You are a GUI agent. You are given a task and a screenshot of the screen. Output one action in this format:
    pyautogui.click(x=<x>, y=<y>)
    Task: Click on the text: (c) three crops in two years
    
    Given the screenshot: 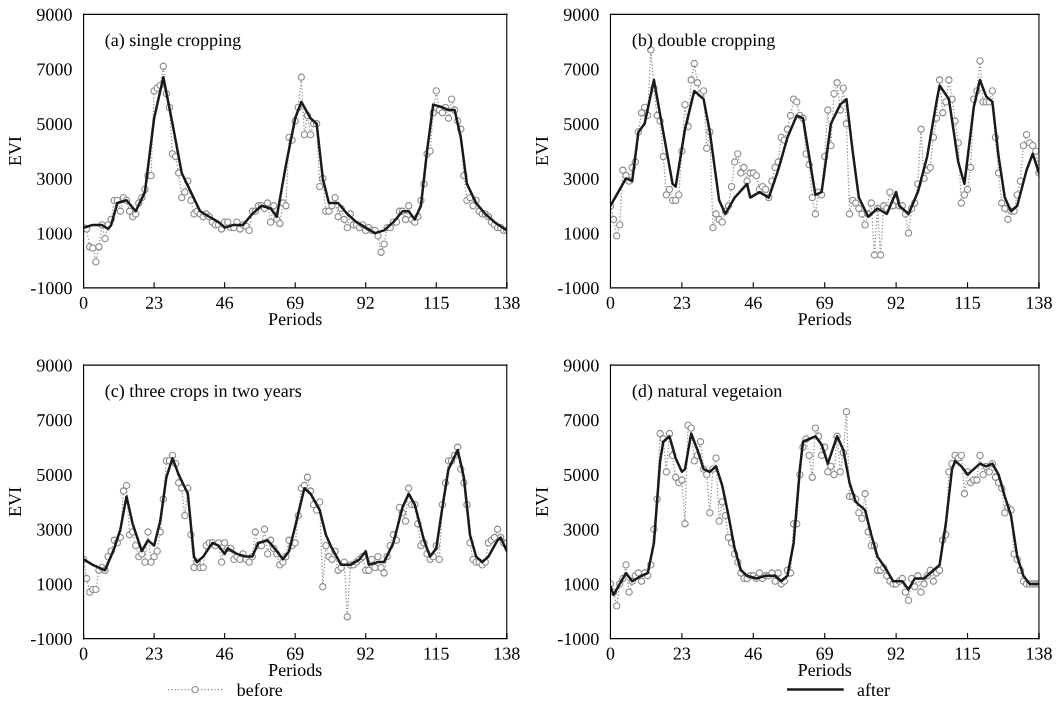 What is the action you would take?
    pyautogui.click(x=203, y=392)
    